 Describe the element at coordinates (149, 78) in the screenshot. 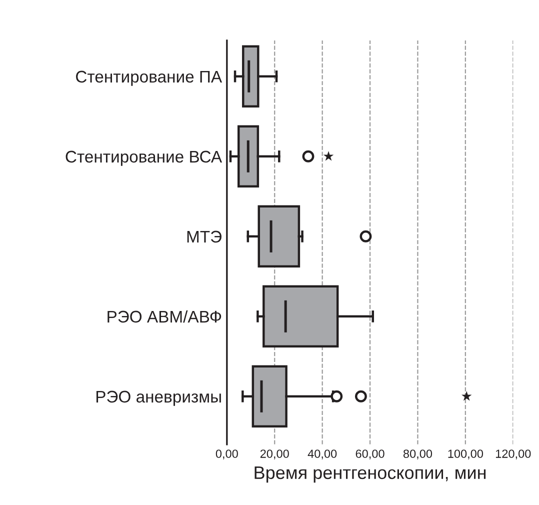

I see `y-tick-label: Стентирование ПА` at that location.